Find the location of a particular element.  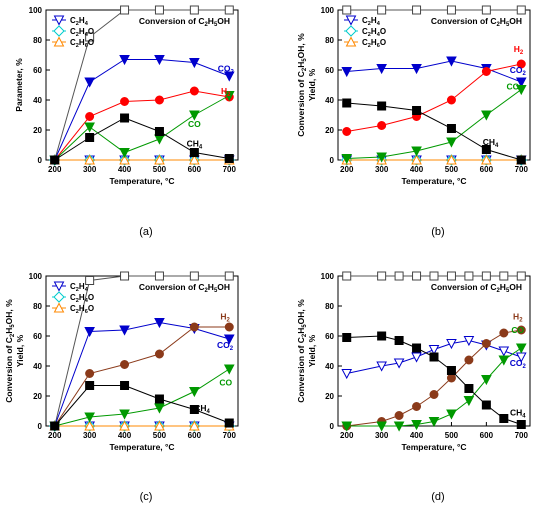

y-tick-label: 40 is located at coordinates (37, 366).